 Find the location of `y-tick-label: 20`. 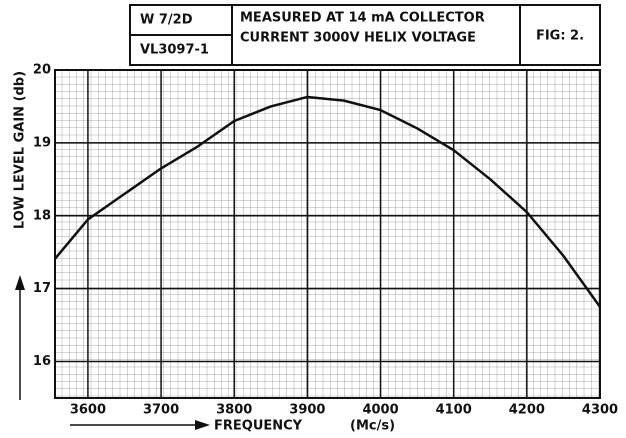

y-tick-label: 20 is located at coordinates (42, 70).